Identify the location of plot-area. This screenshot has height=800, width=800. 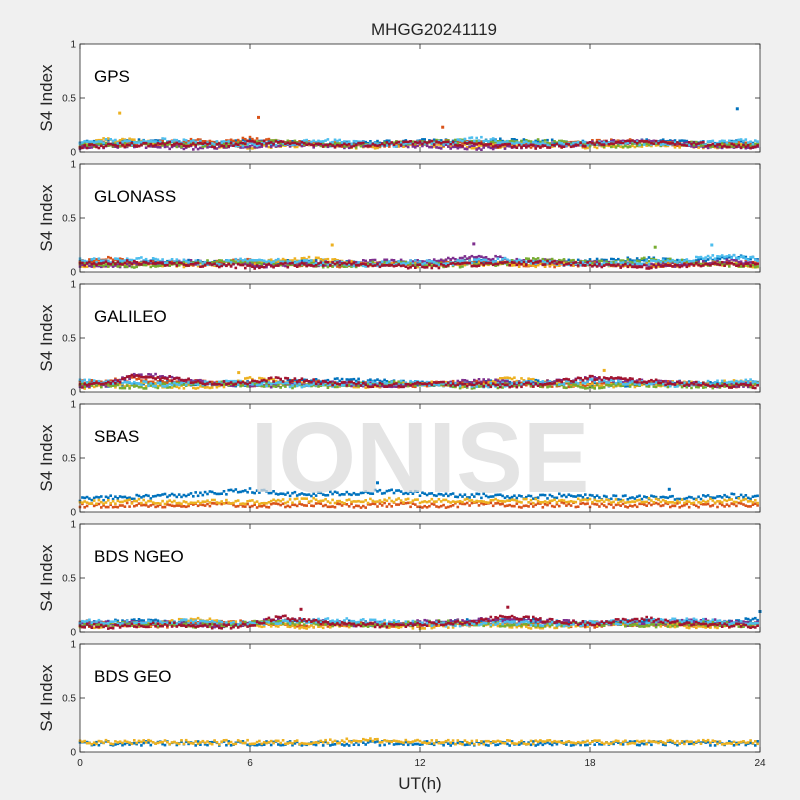
(420, 338).